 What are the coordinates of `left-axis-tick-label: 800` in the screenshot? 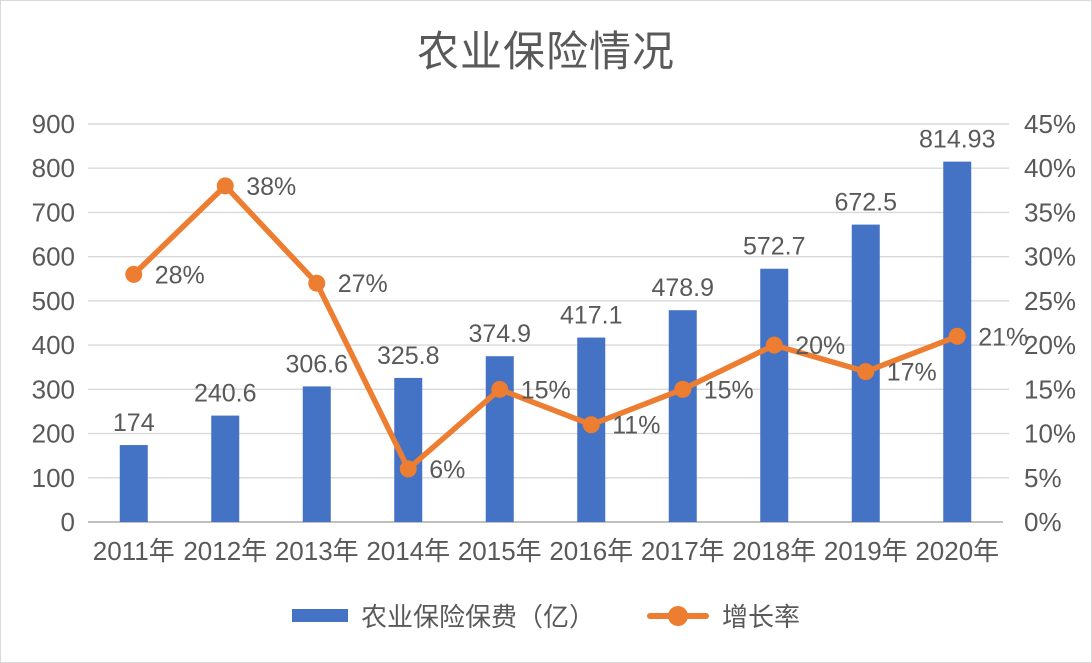 It's located at (53, 168).